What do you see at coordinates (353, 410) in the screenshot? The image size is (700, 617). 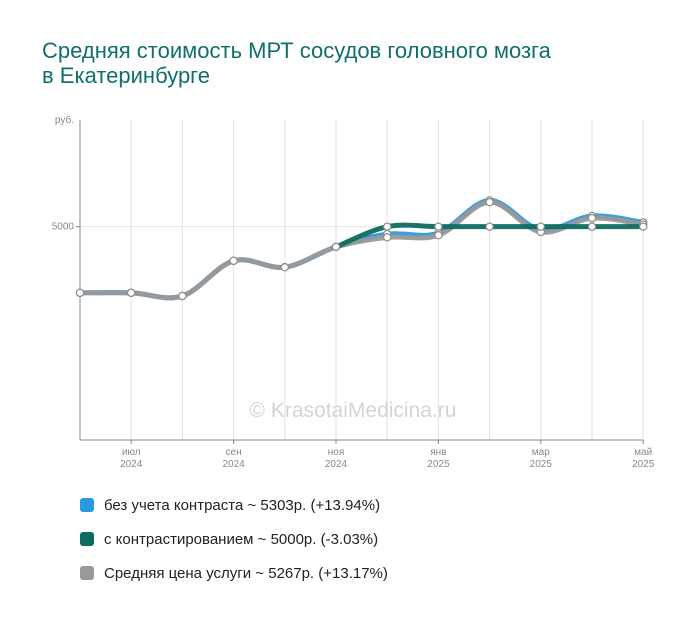 I see `chart-watermark: © KrasotaiMedicina.ru` at bounding box center [353, 410].